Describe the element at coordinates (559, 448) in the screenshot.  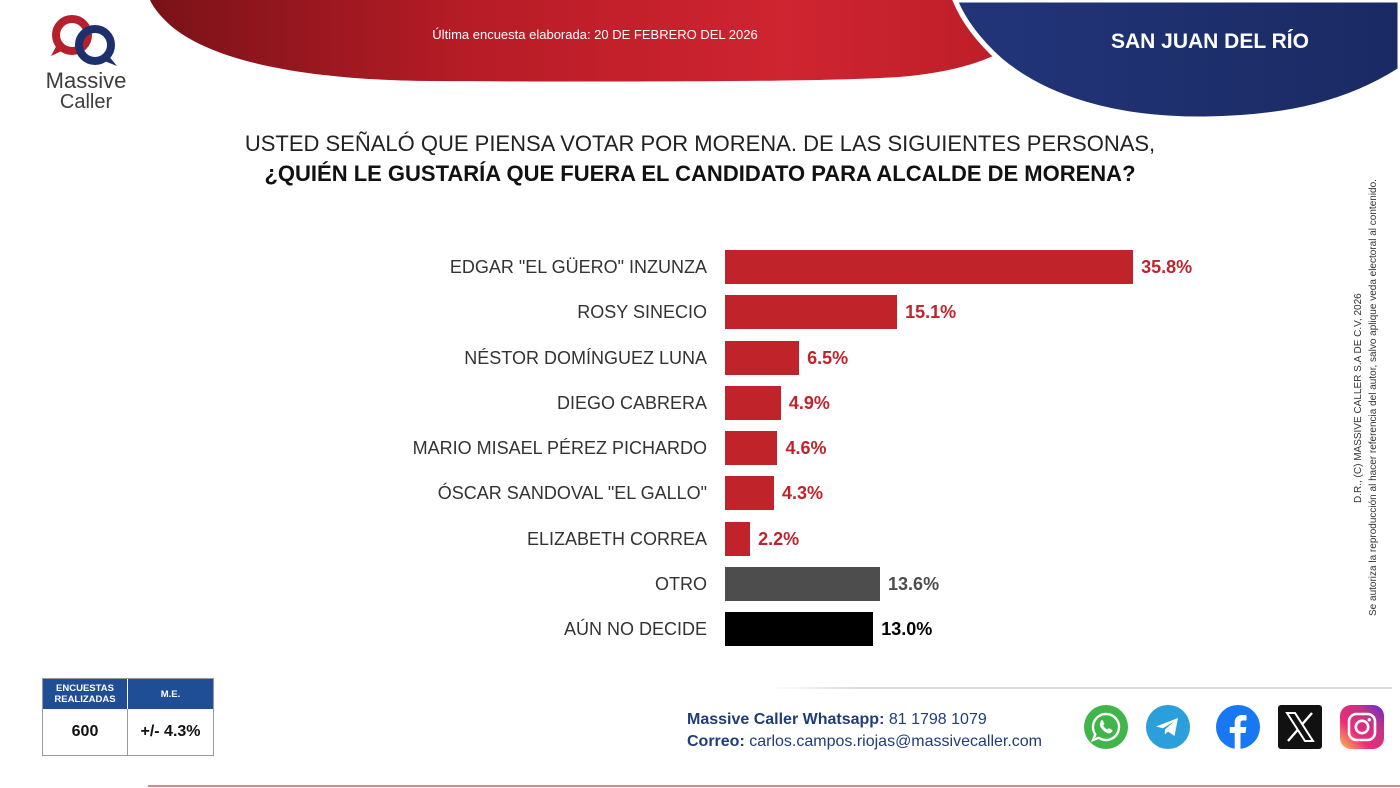
I see `category-label: MARIO MISAEL PÉREZ PICHARDO` at that location.